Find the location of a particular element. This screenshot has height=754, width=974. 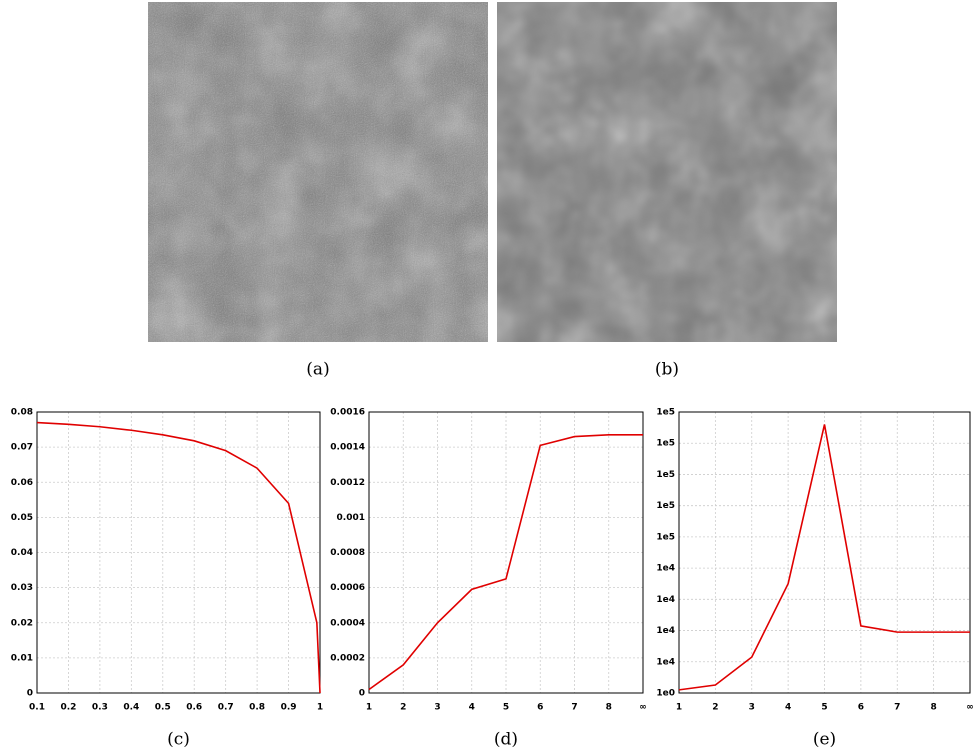

x-tick-label: 0.2 is located at coordinates (68, 708).